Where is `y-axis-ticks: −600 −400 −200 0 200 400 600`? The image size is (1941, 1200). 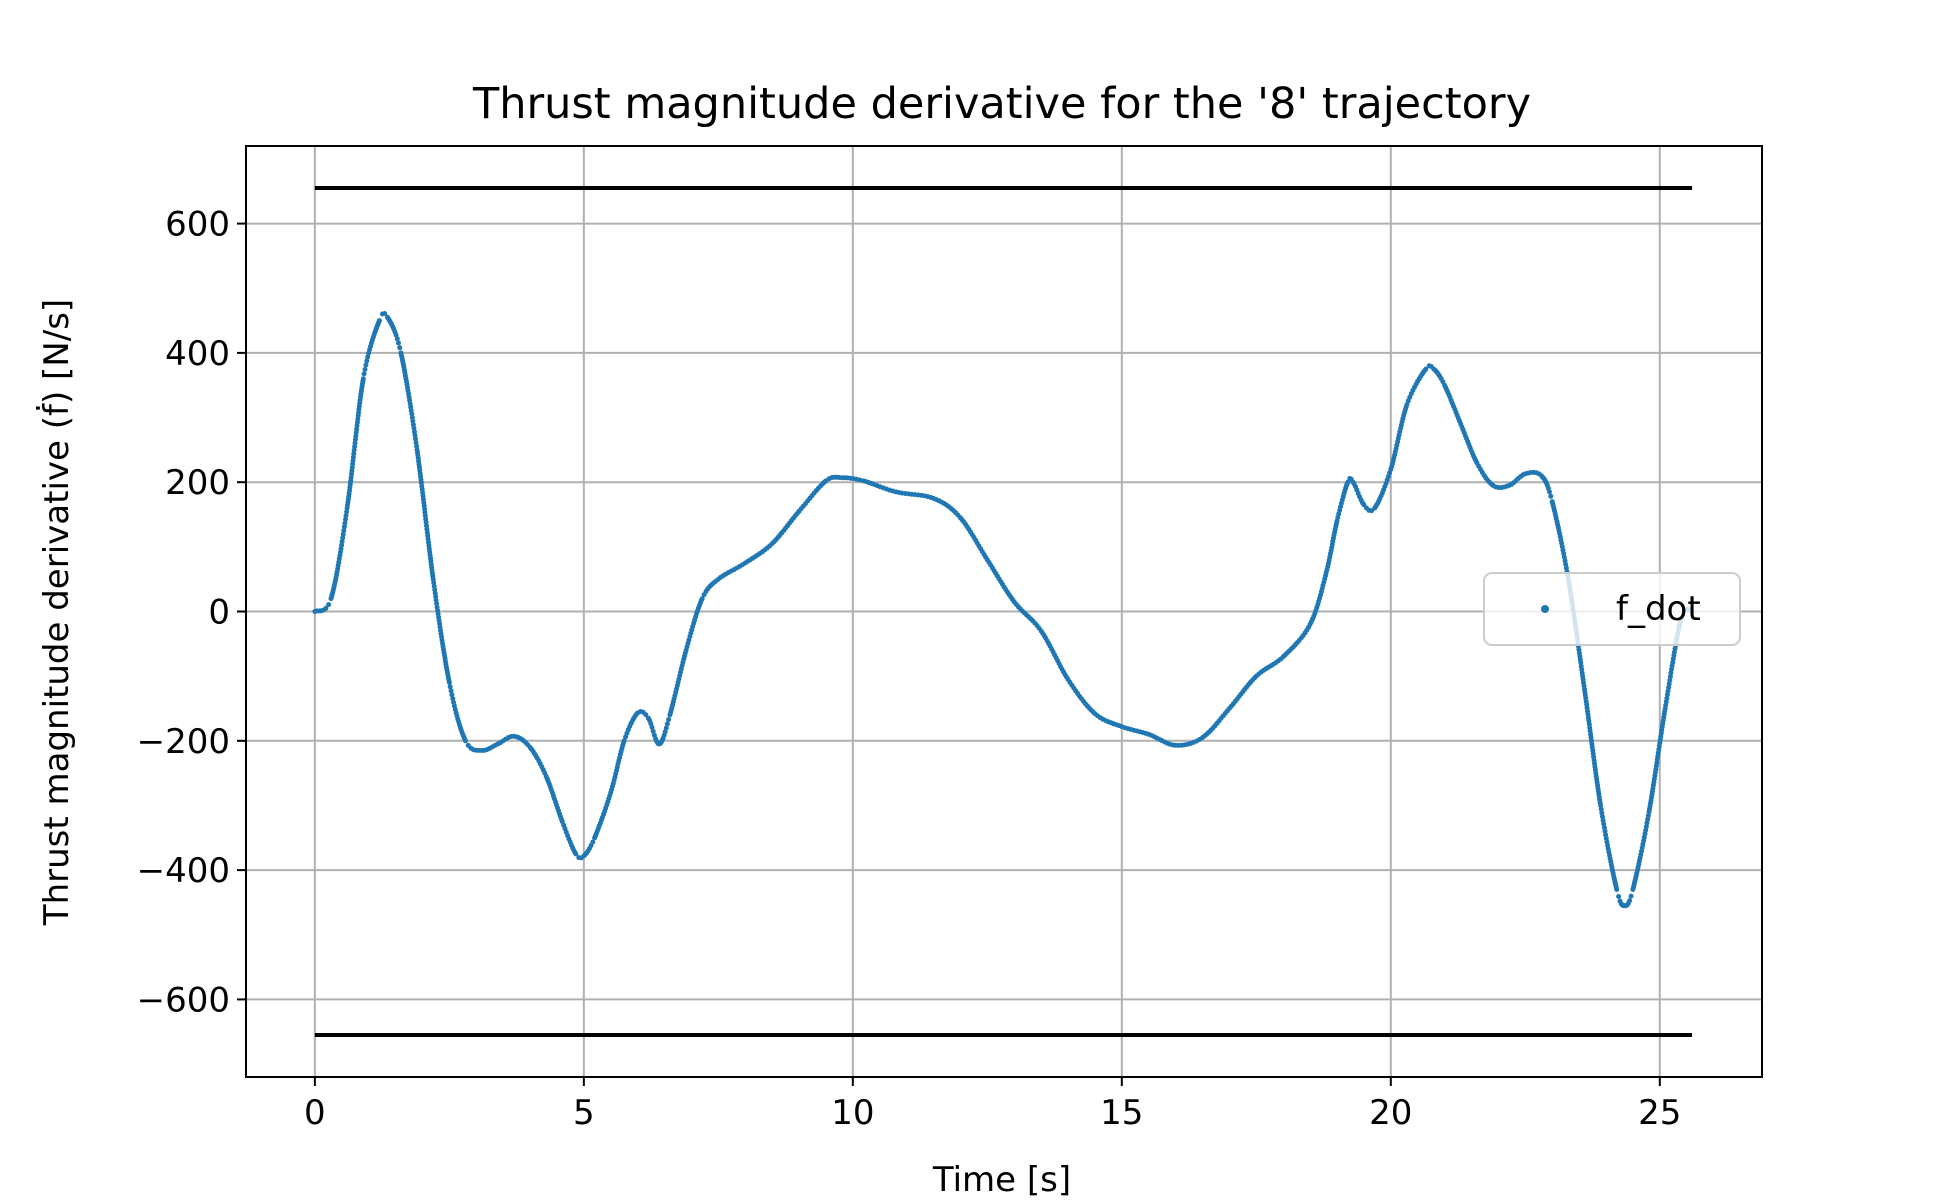
y-axis-ticks: −600 −400 −200 0 200 400 600 is located at coordinates (191, 612).